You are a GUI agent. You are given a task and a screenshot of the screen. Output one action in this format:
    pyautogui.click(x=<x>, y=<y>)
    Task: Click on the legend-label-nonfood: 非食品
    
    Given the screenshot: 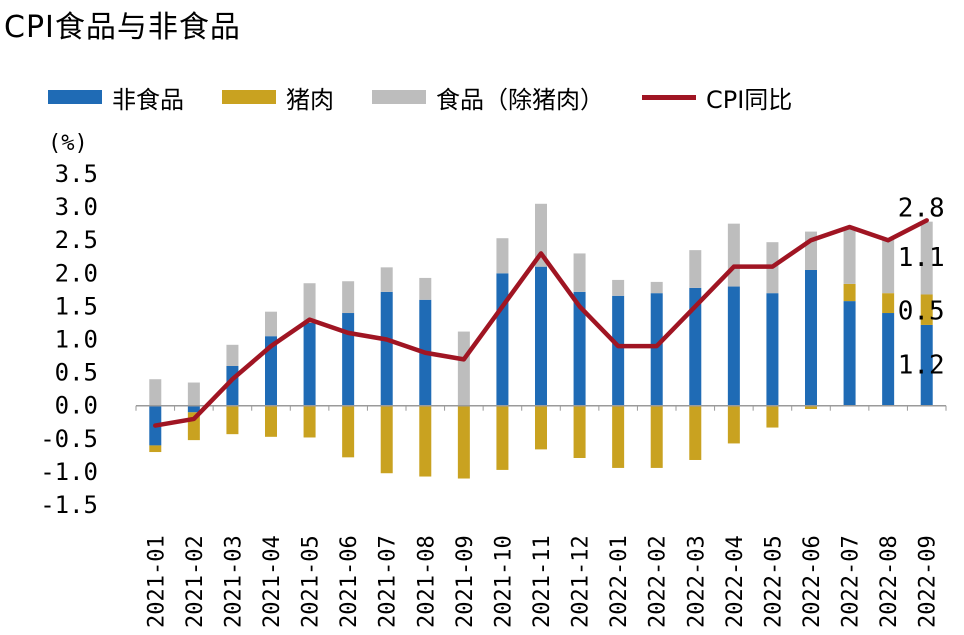 What is the action you would take?
    pyautogui.click(x=148, y=99)
    